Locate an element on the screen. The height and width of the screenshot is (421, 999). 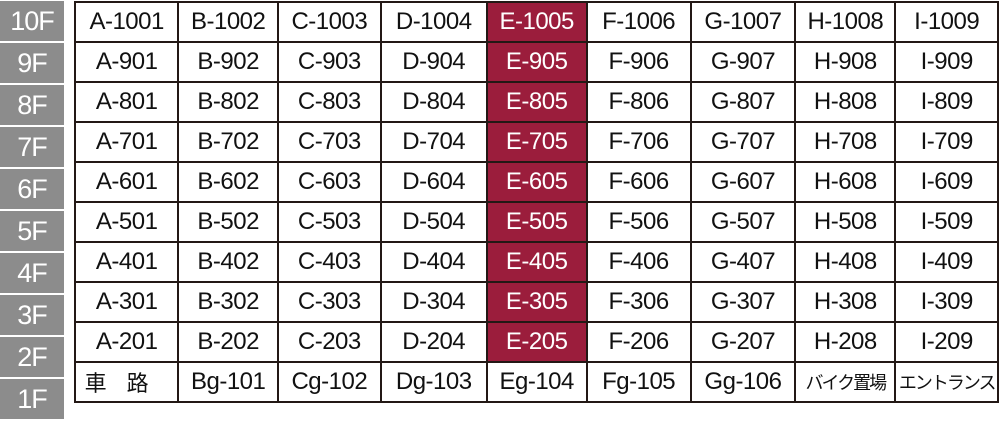
unit-cell: H-408 is located at coordinates (845, 262).